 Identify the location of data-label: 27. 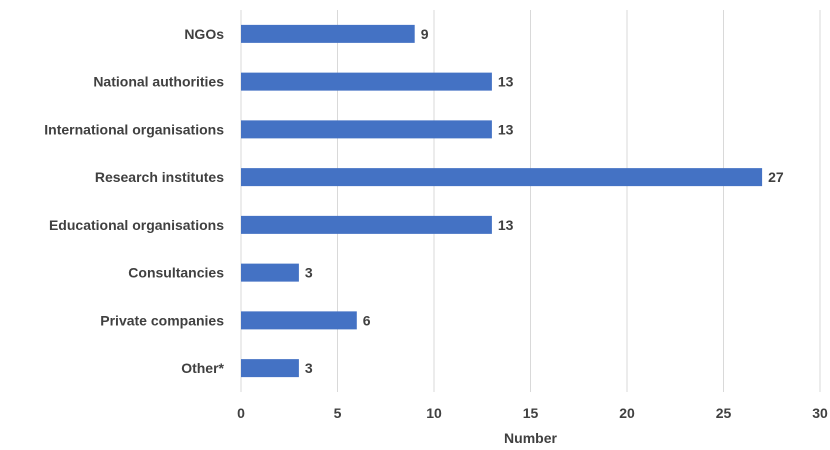
(776, 177).